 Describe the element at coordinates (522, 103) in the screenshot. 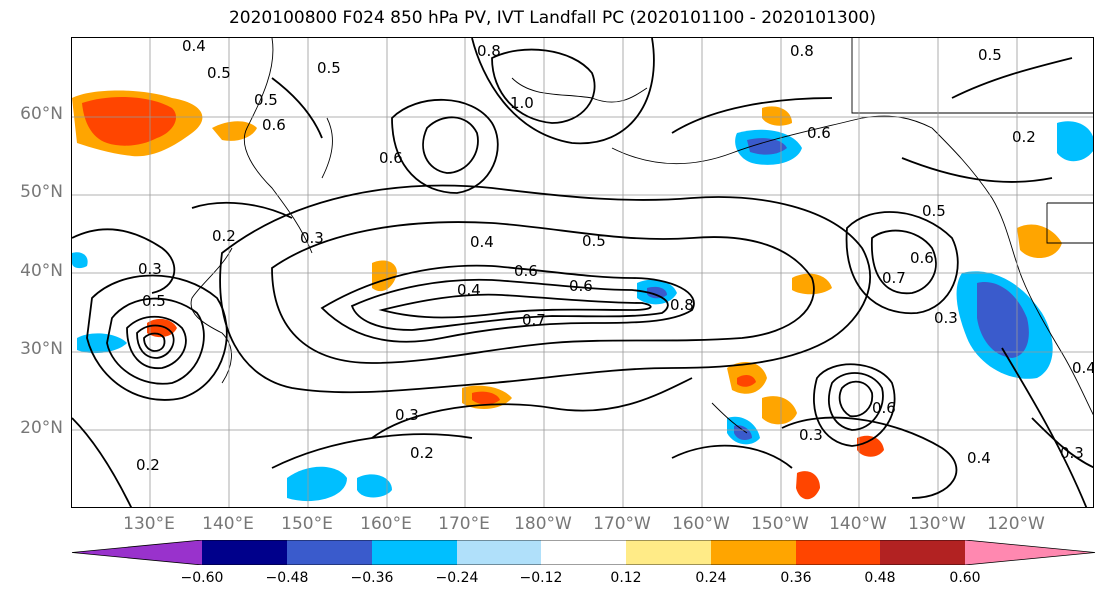

I see `contour-label: 1.0` at that location.